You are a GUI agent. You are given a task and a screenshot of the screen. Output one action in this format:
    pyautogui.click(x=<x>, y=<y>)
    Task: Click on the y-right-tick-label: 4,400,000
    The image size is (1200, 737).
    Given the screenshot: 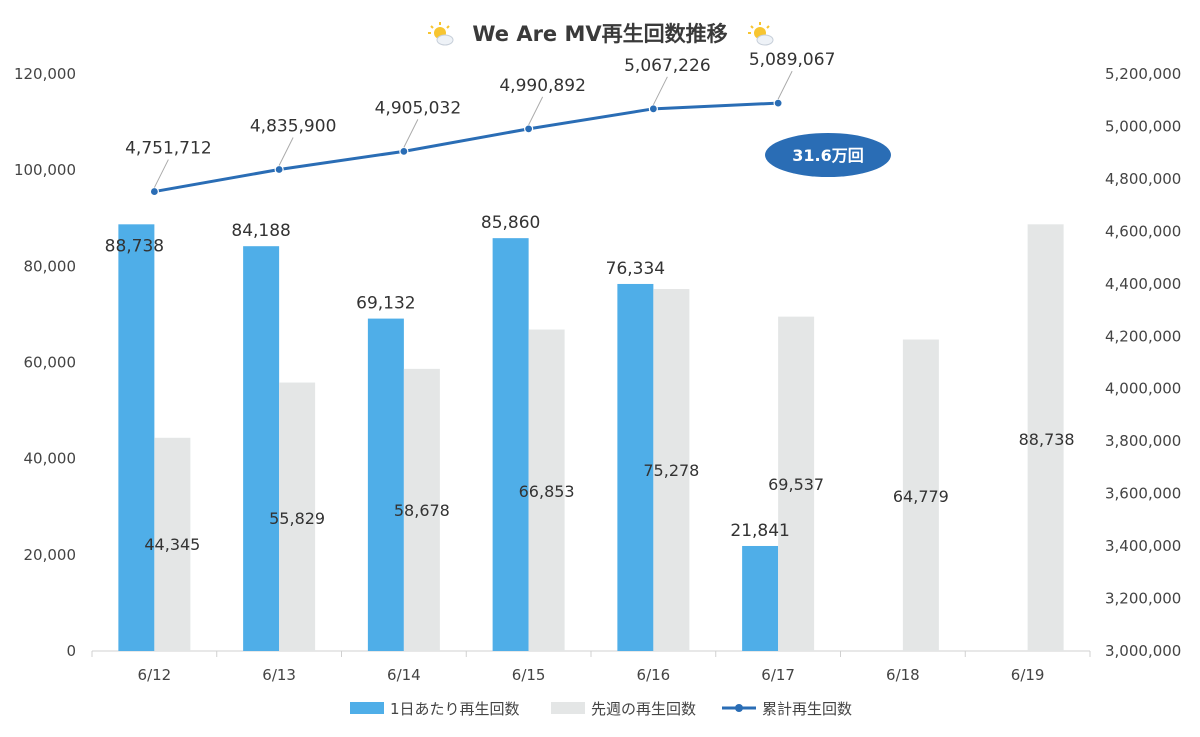 What is the action you would take?
    pyautogui.click(x=1143, y=284)
    